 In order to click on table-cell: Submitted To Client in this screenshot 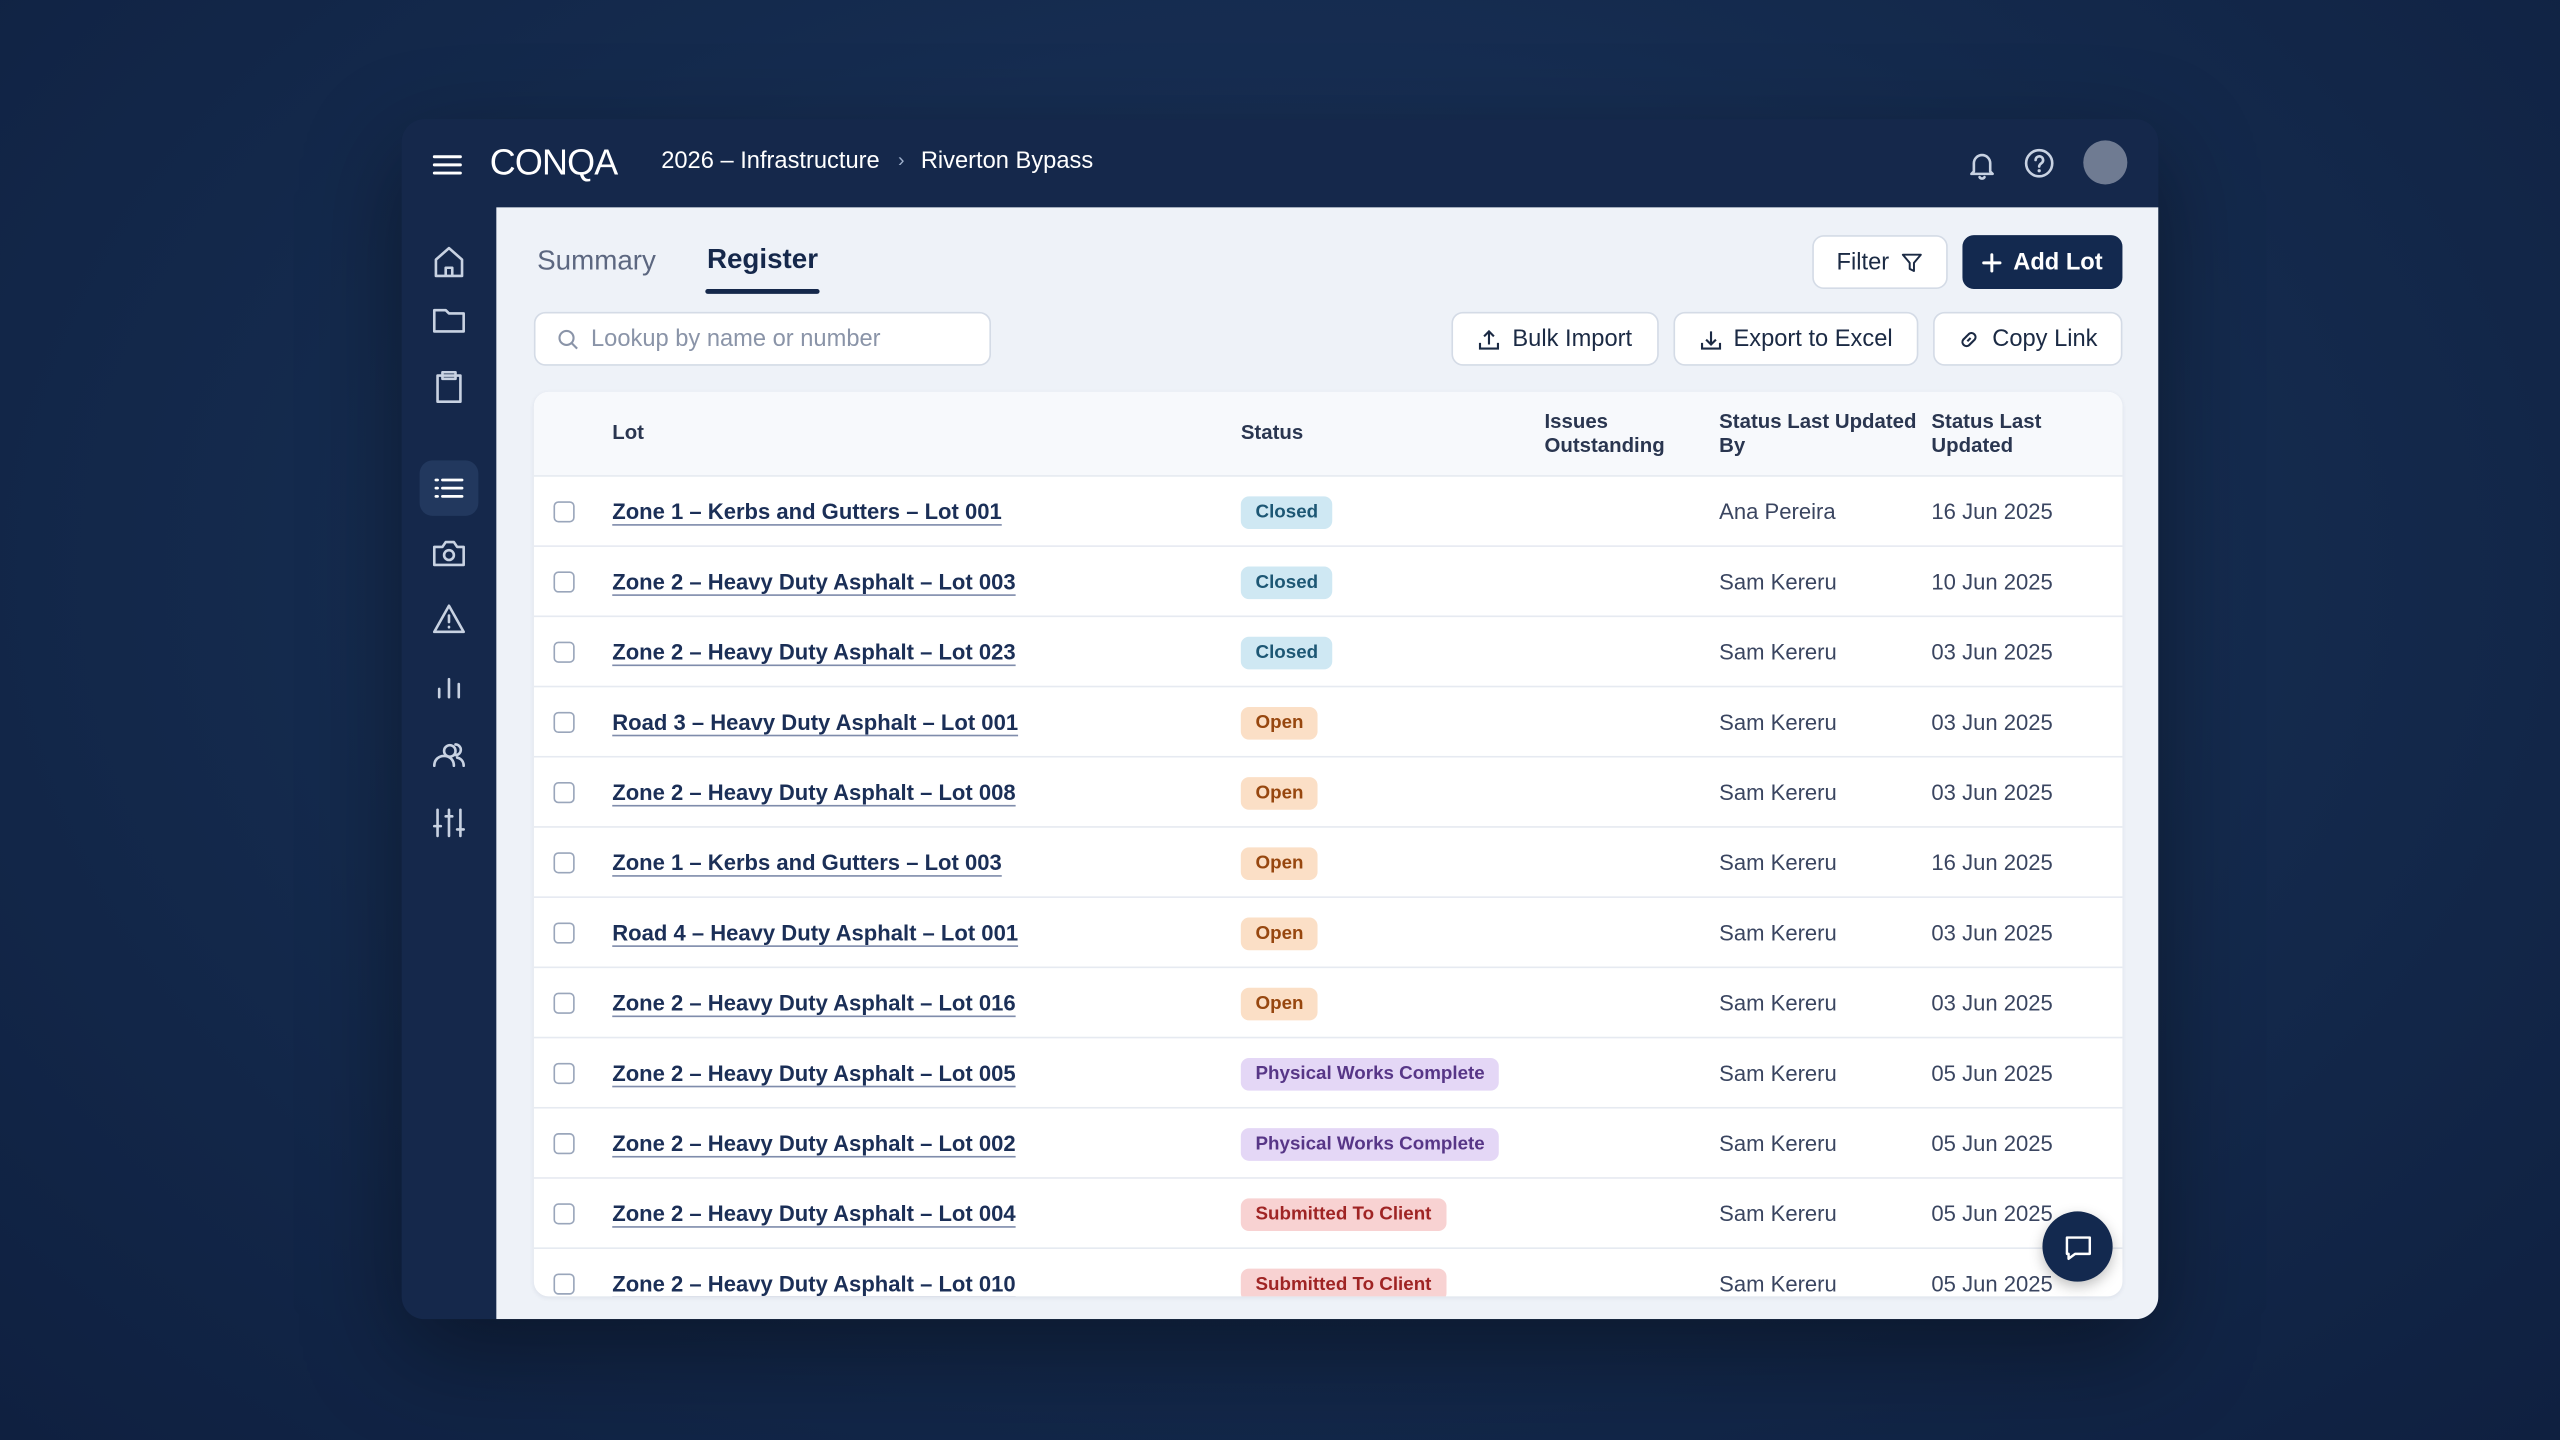, I will do `click(1404, 1214)`.